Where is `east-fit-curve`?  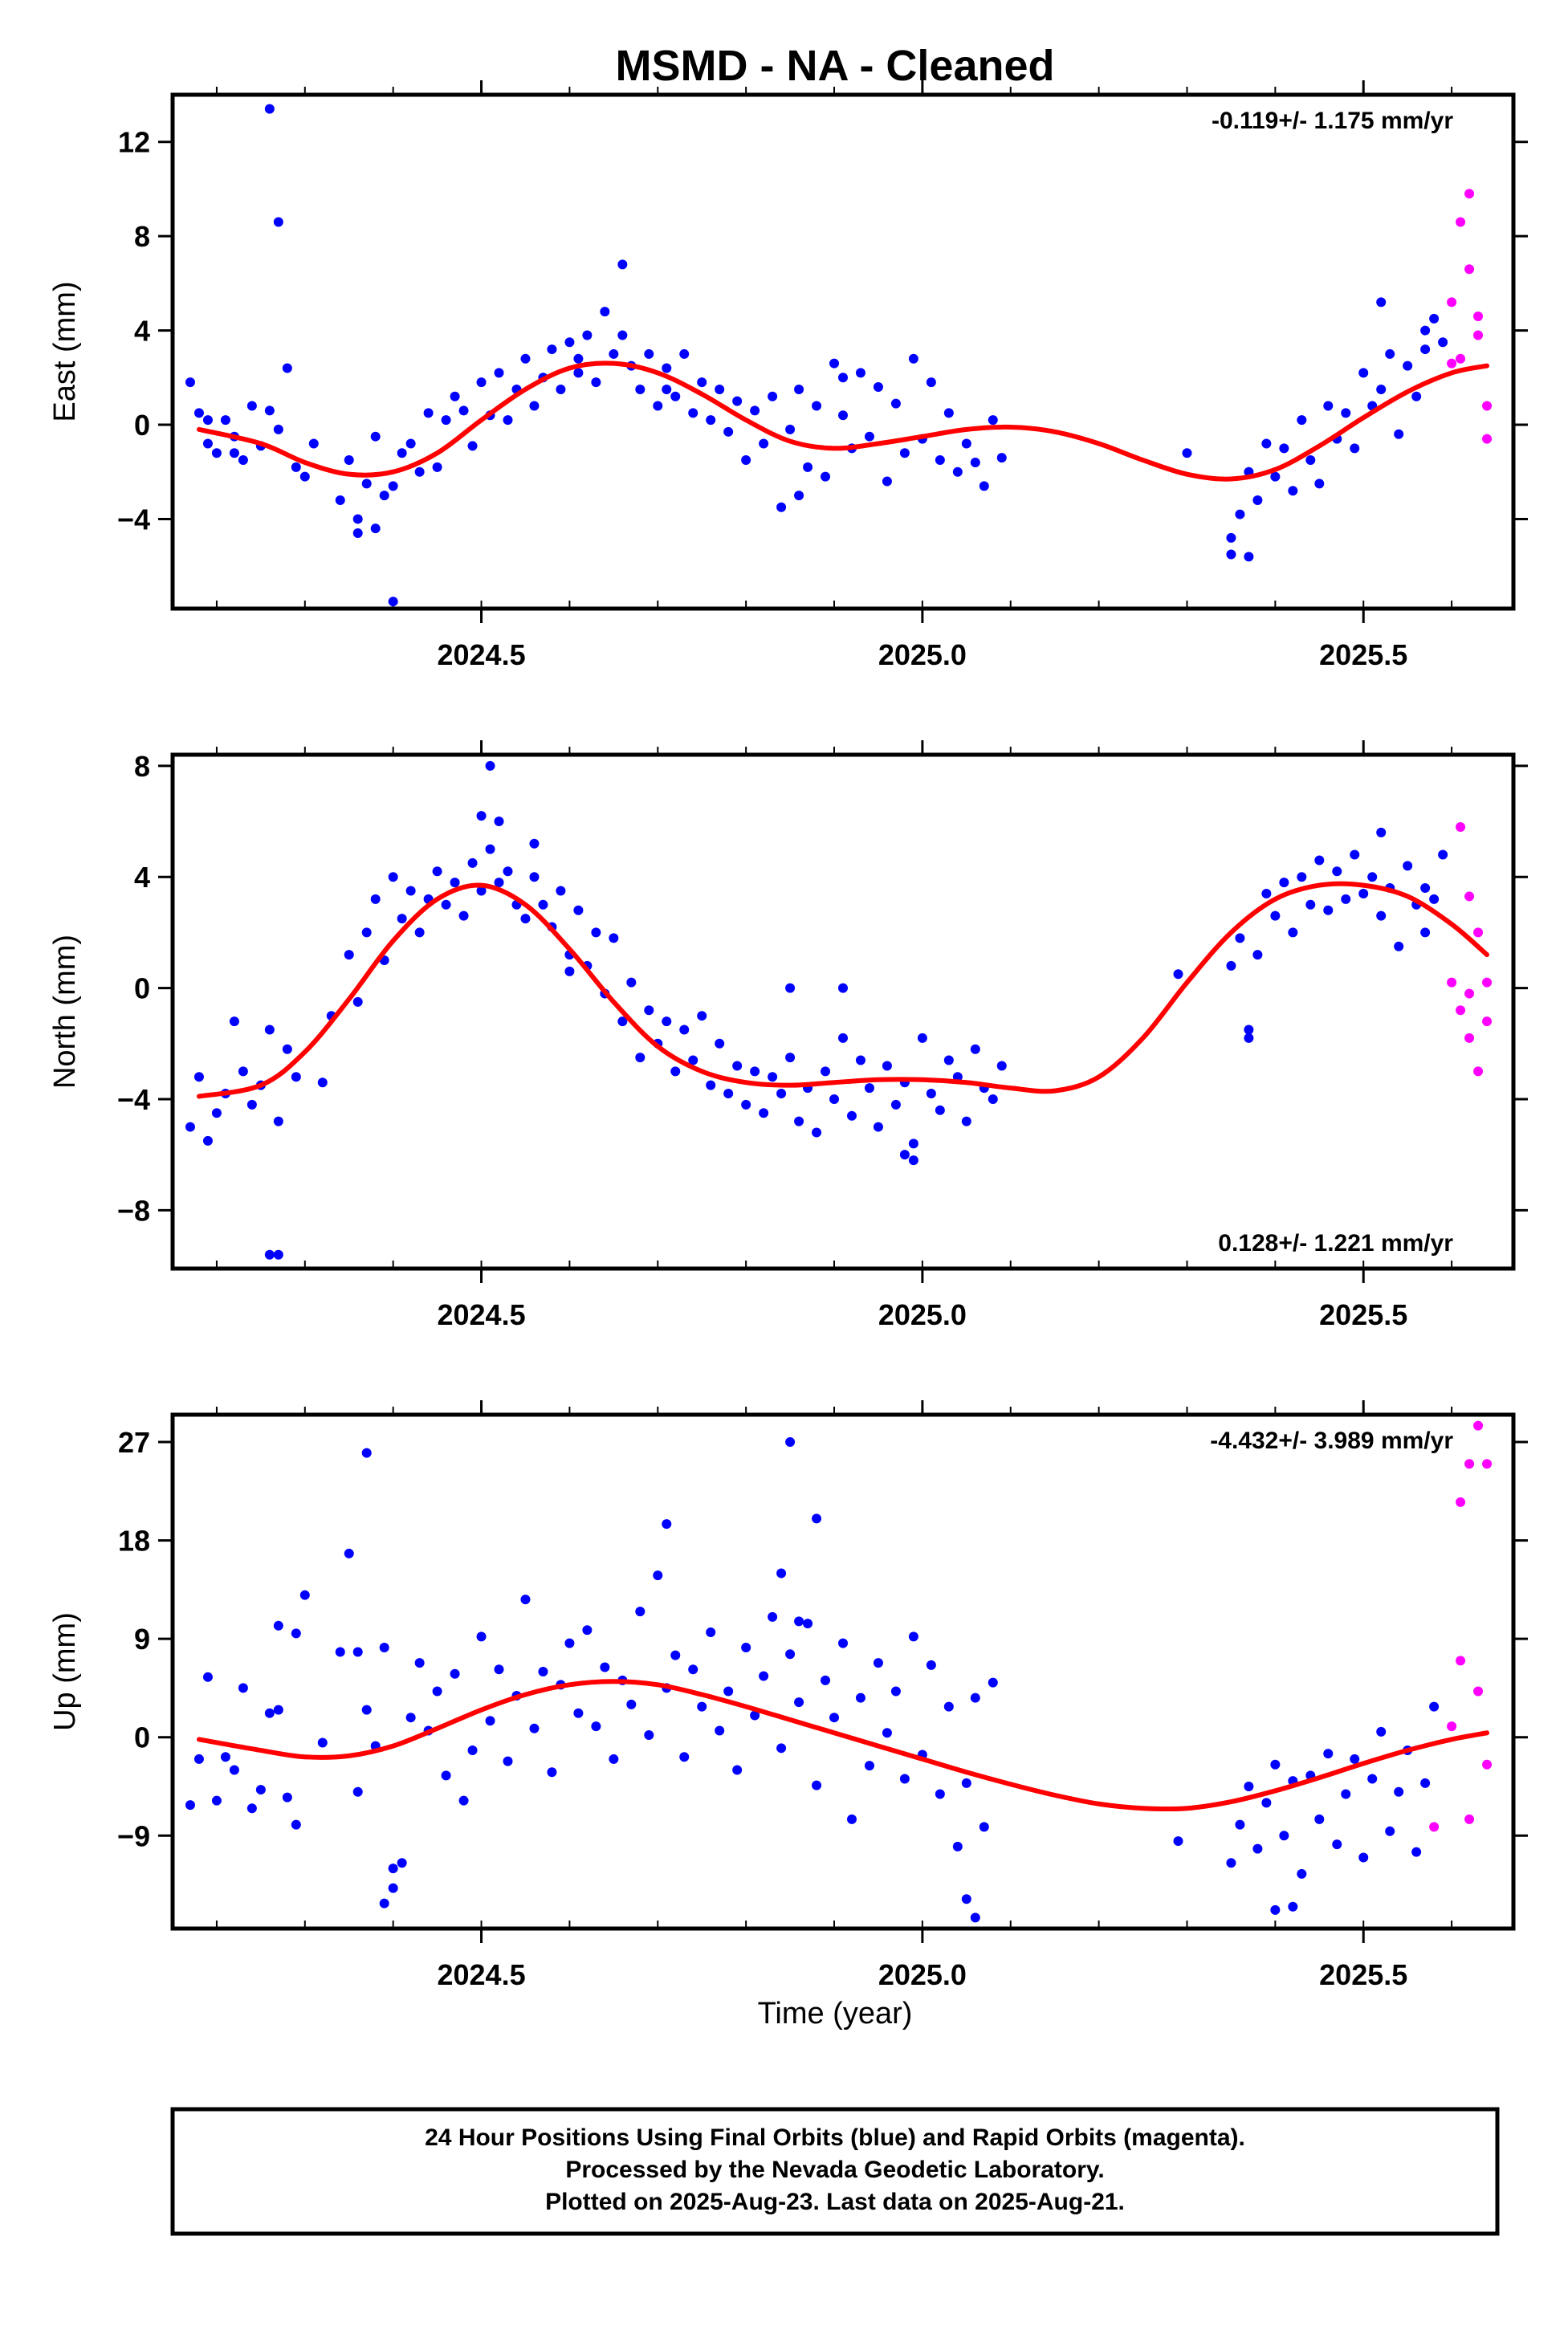 east-fit-curve is located at coordinates (843, 421).